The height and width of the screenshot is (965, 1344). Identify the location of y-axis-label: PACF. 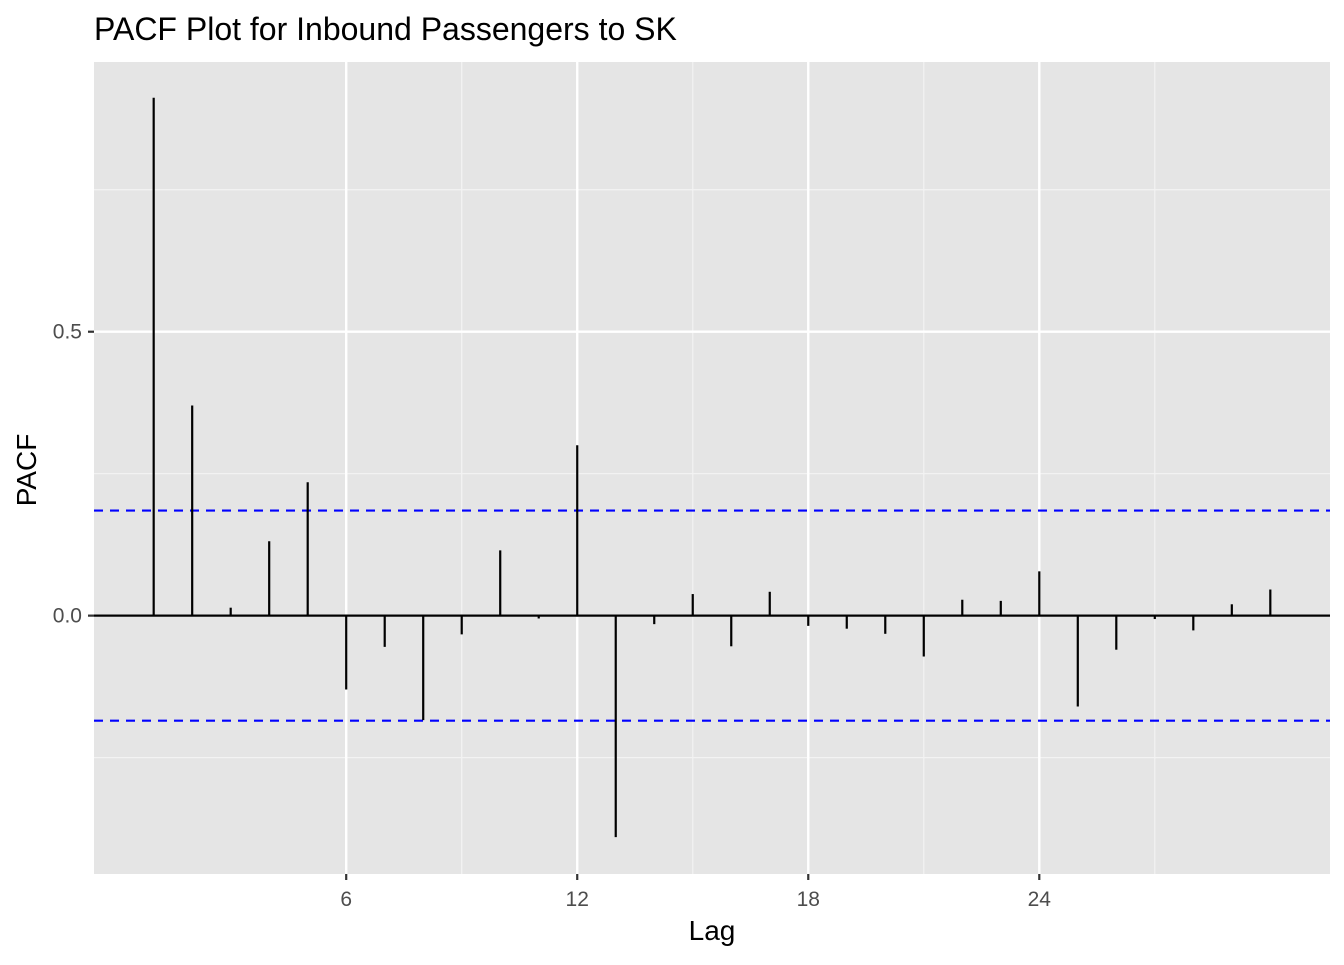
(26, 470).